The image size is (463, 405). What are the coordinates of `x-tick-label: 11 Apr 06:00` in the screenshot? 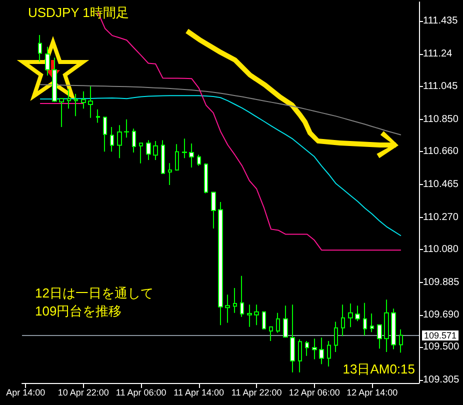 It's located at (141, 393).